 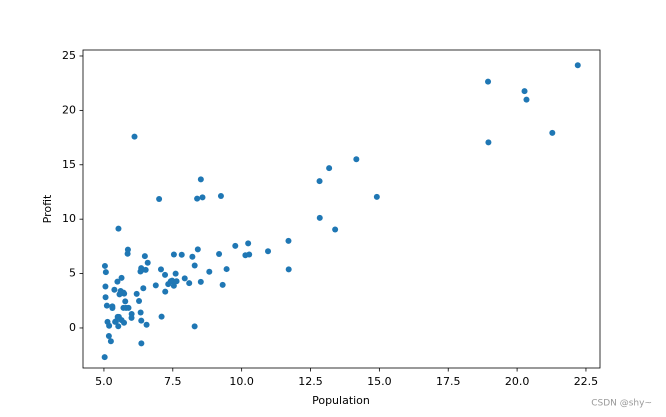 What do you see at coordinates (69, 164) in the screenshot?
I see `y-tick-label: 15` at bounding box center [69, 164].